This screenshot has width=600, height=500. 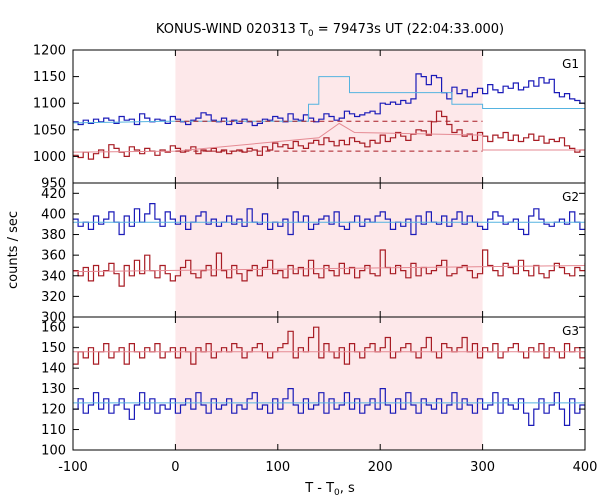 I want to click on y-tick-label: 400, so click(x=53, y=214).